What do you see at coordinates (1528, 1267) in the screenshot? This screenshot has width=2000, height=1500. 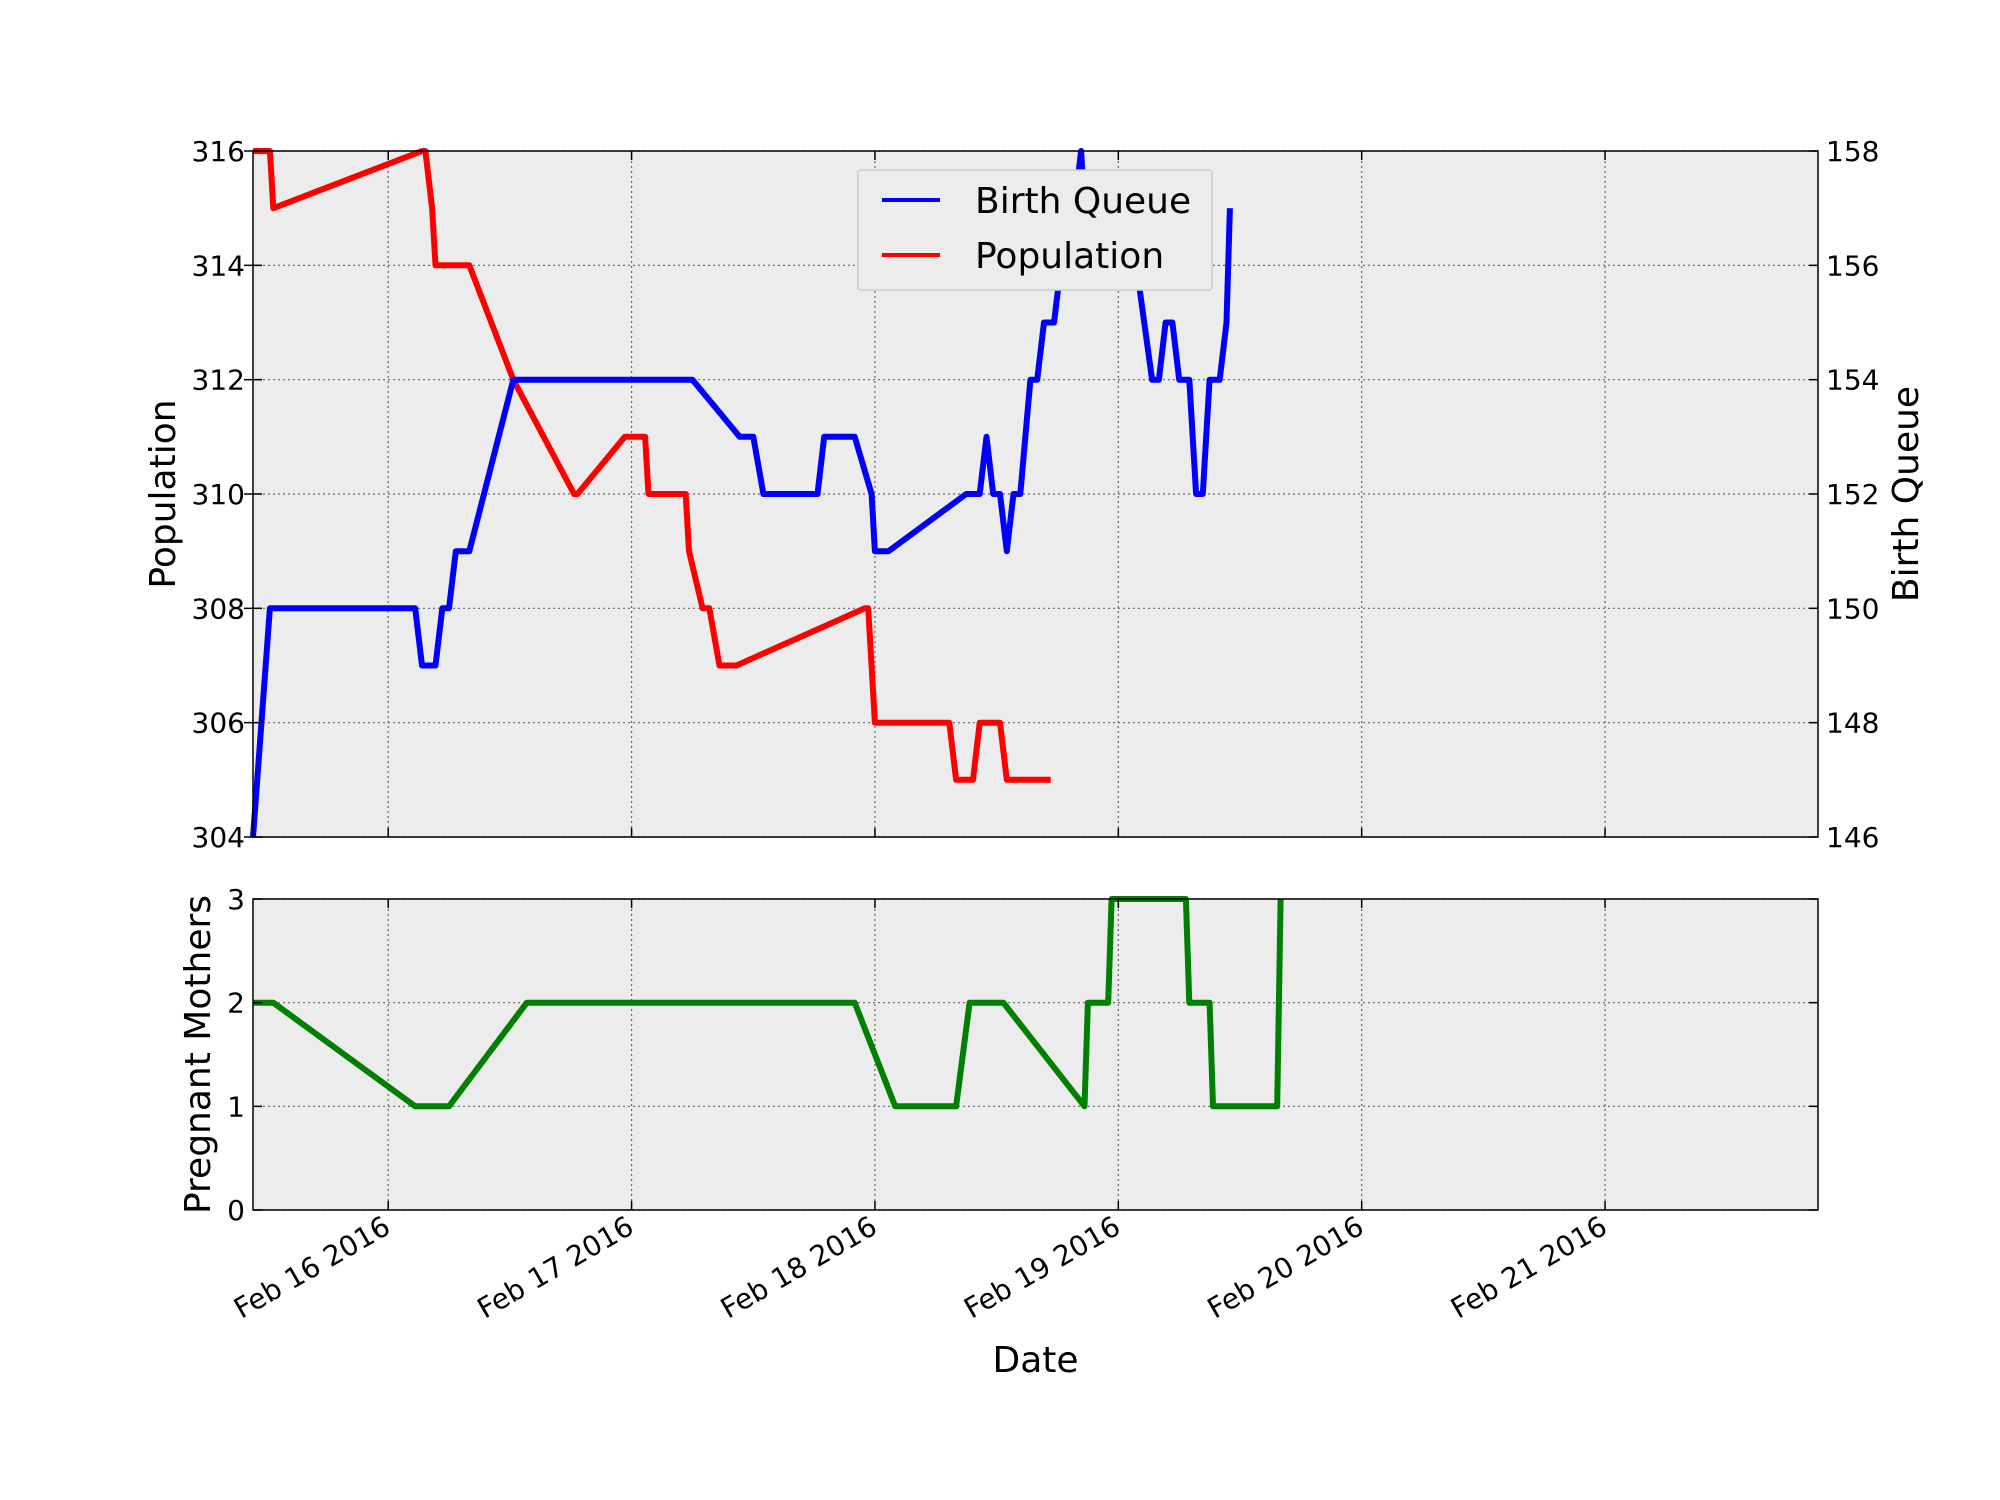 I see `x-tick-label: Feb 21 2016` at bounding box center [1528, 1267].